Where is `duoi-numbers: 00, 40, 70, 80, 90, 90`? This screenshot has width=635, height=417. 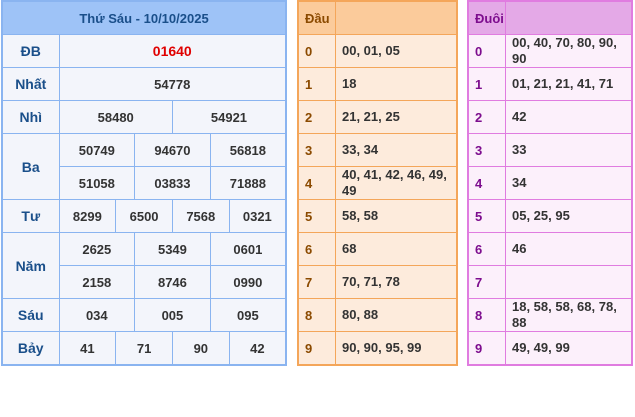 duoi-numbers: 00, 40, 70, 80, 90, 90 is located at coordinates (569, 51).